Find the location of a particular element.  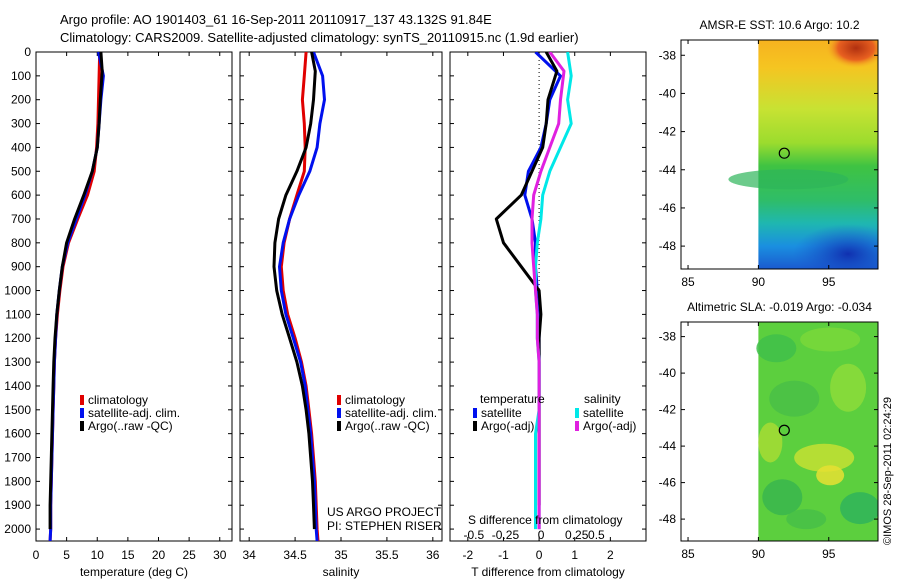

sst-map-xtick-label: 90 is located at coordinates (759, 282).